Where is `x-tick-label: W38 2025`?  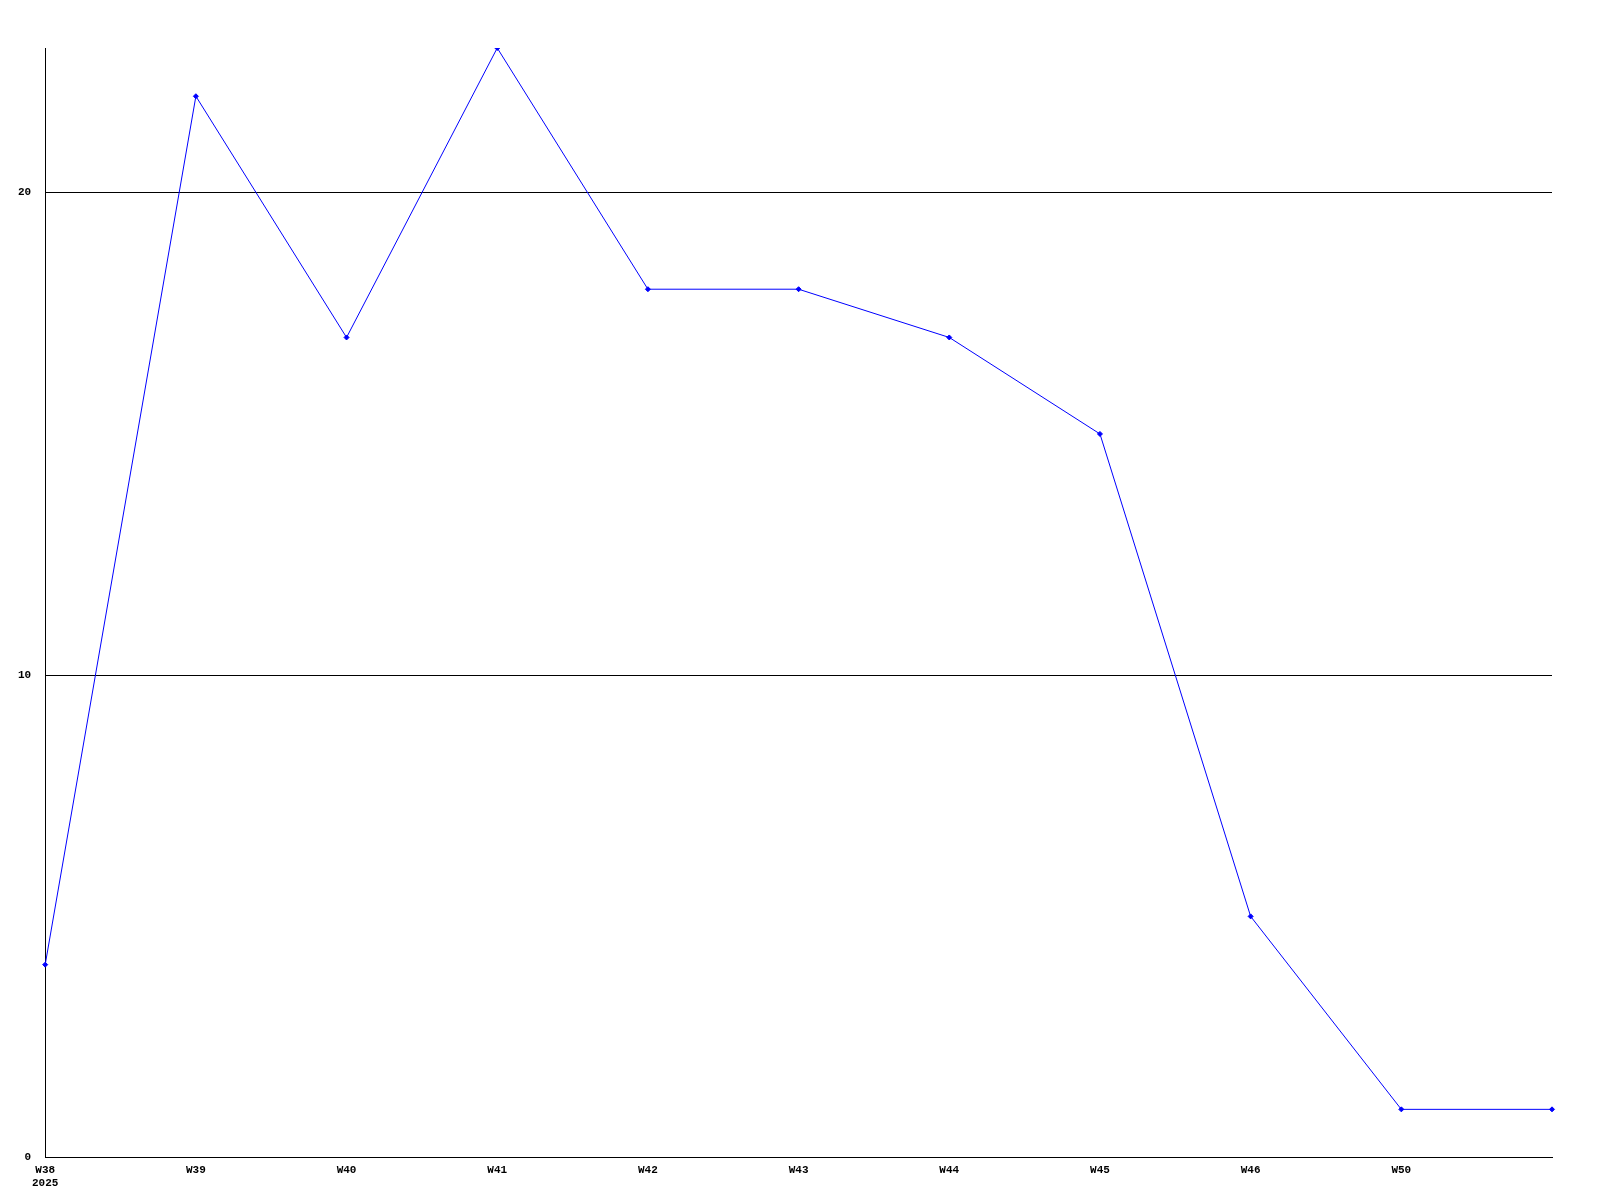 x-tick-label: W38 2025 is located at coordinates (45, 1176).